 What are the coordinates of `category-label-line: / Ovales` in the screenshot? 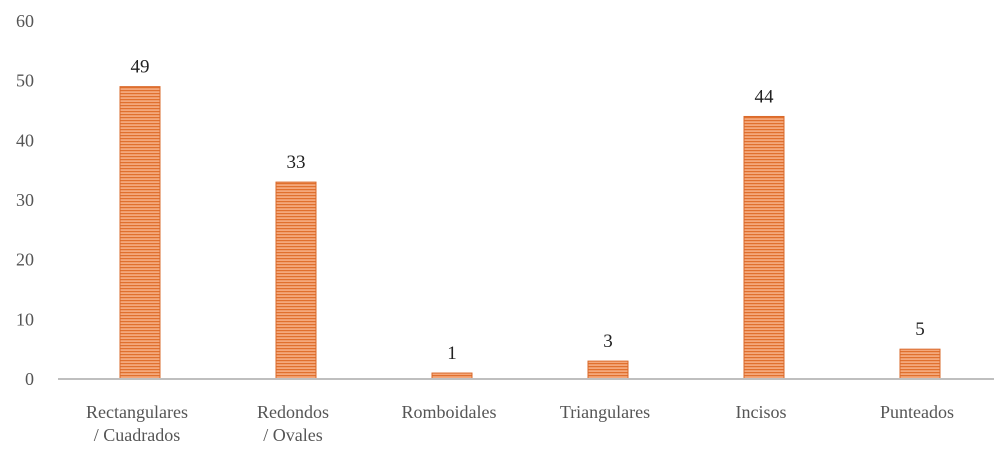 It's located at (292, 435).